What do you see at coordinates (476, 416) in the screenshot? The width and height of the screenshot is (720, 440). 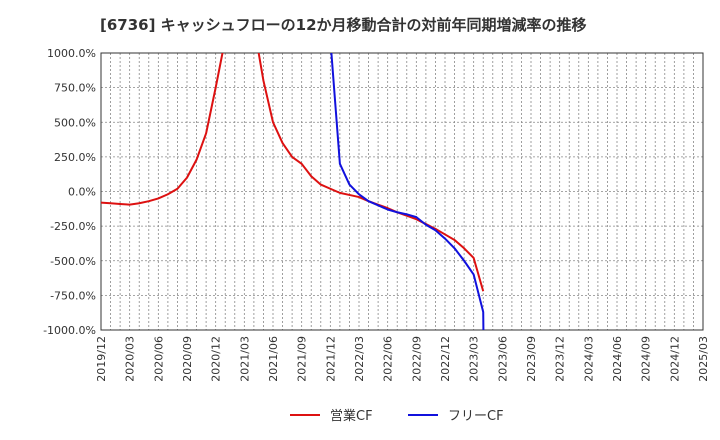 I see `legend-label-2: フリーCF` at bounding box center [476, 416].